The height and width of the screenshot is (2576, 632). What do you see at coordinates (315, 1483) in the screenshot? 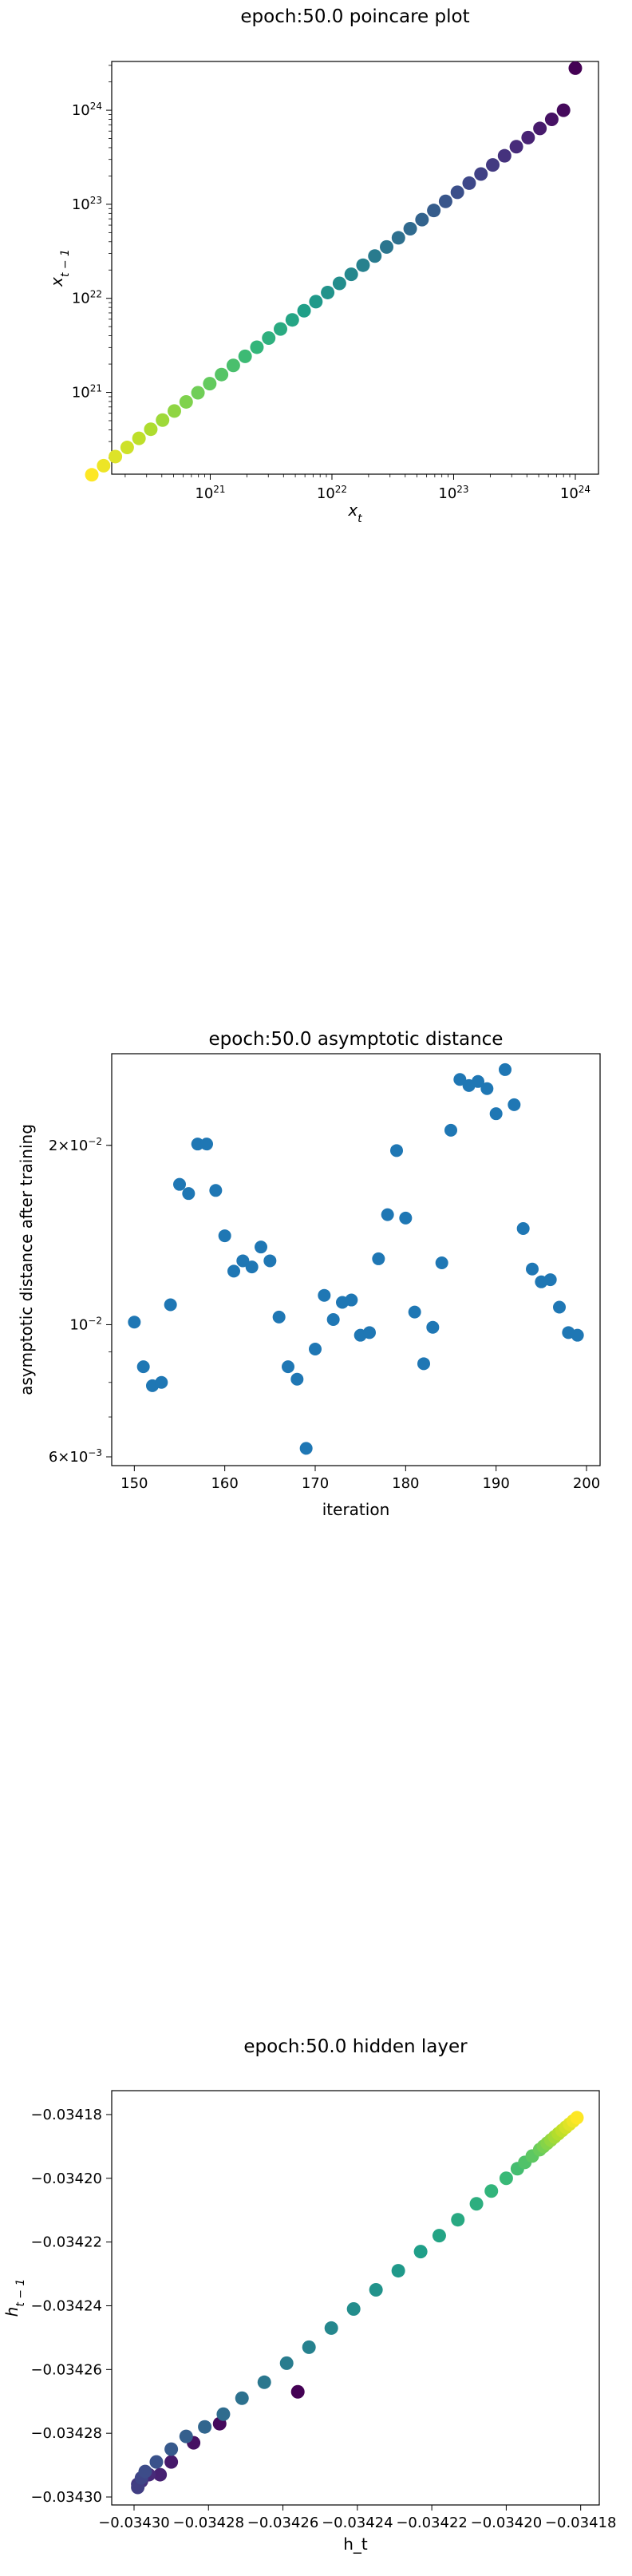
I see `x-tick-label: 170` at bounding box center [315, 1483].